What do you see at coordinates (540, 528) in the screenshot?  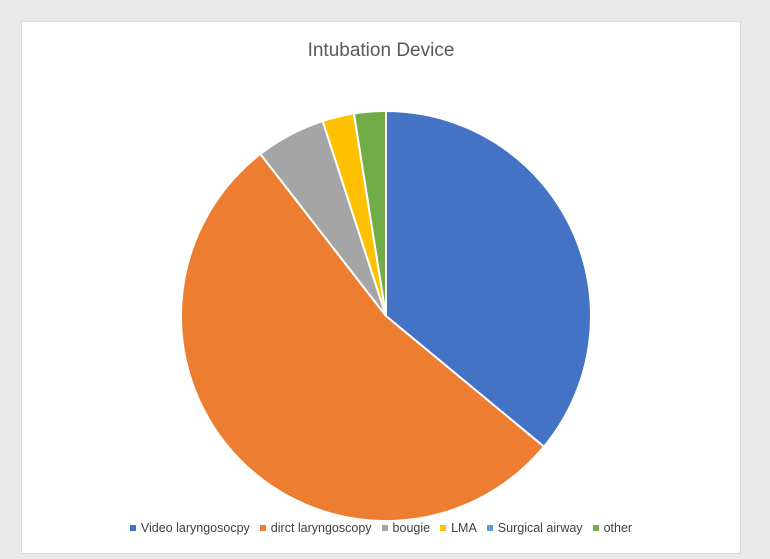 I see `legend-label: Surgical airway` at bounding box center [540, 528].